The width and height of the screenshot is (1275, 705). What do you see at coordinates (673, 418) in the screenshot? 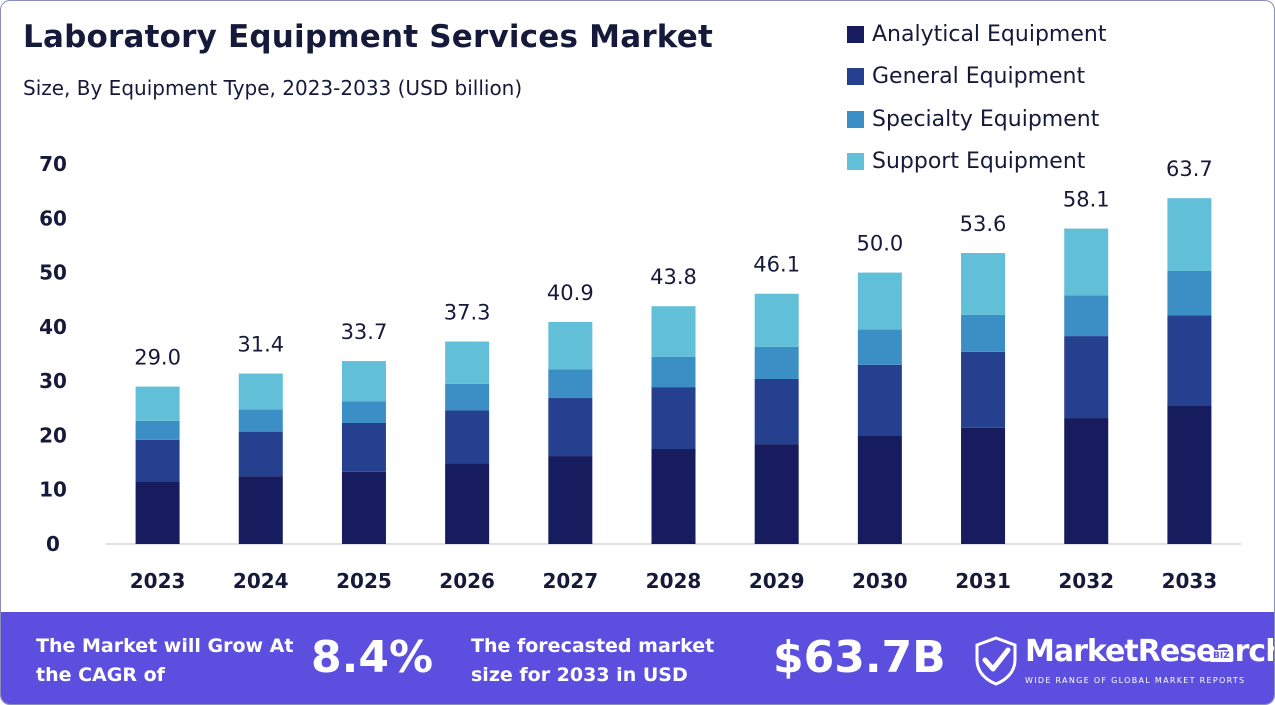
I see `bar-segment-general-2028` at bounding box center [673, 418].